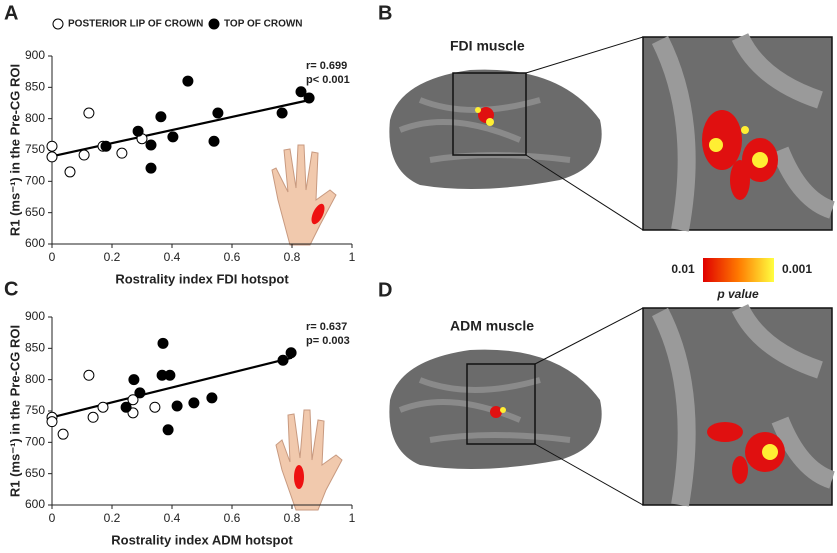 This screenshot has height=553, width=837. What do you see at coordinates (328, 341) in the screenshot?
I see `annotation: p= 0.003` at bounding box center [328, 341].